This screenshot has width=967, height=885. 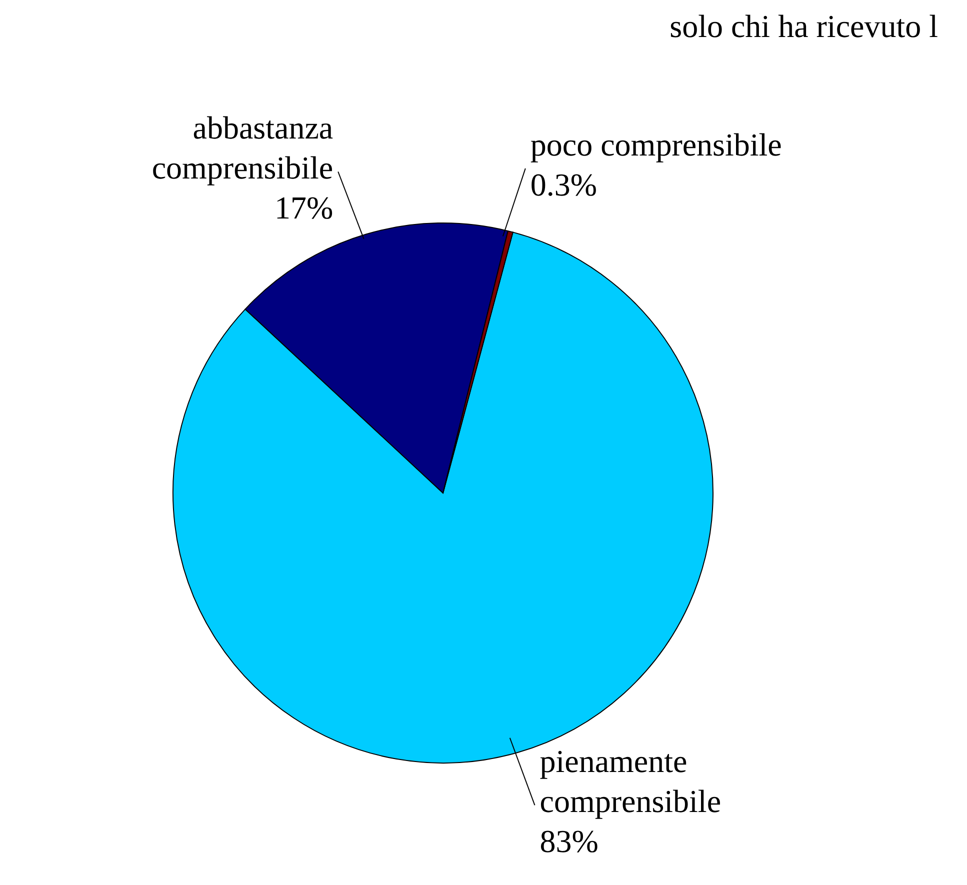 What do you see at coordinates (243, 148) in the screenshot?
I see `slice-label: abbastanza comprensibile` at bounding box center [243, 148].